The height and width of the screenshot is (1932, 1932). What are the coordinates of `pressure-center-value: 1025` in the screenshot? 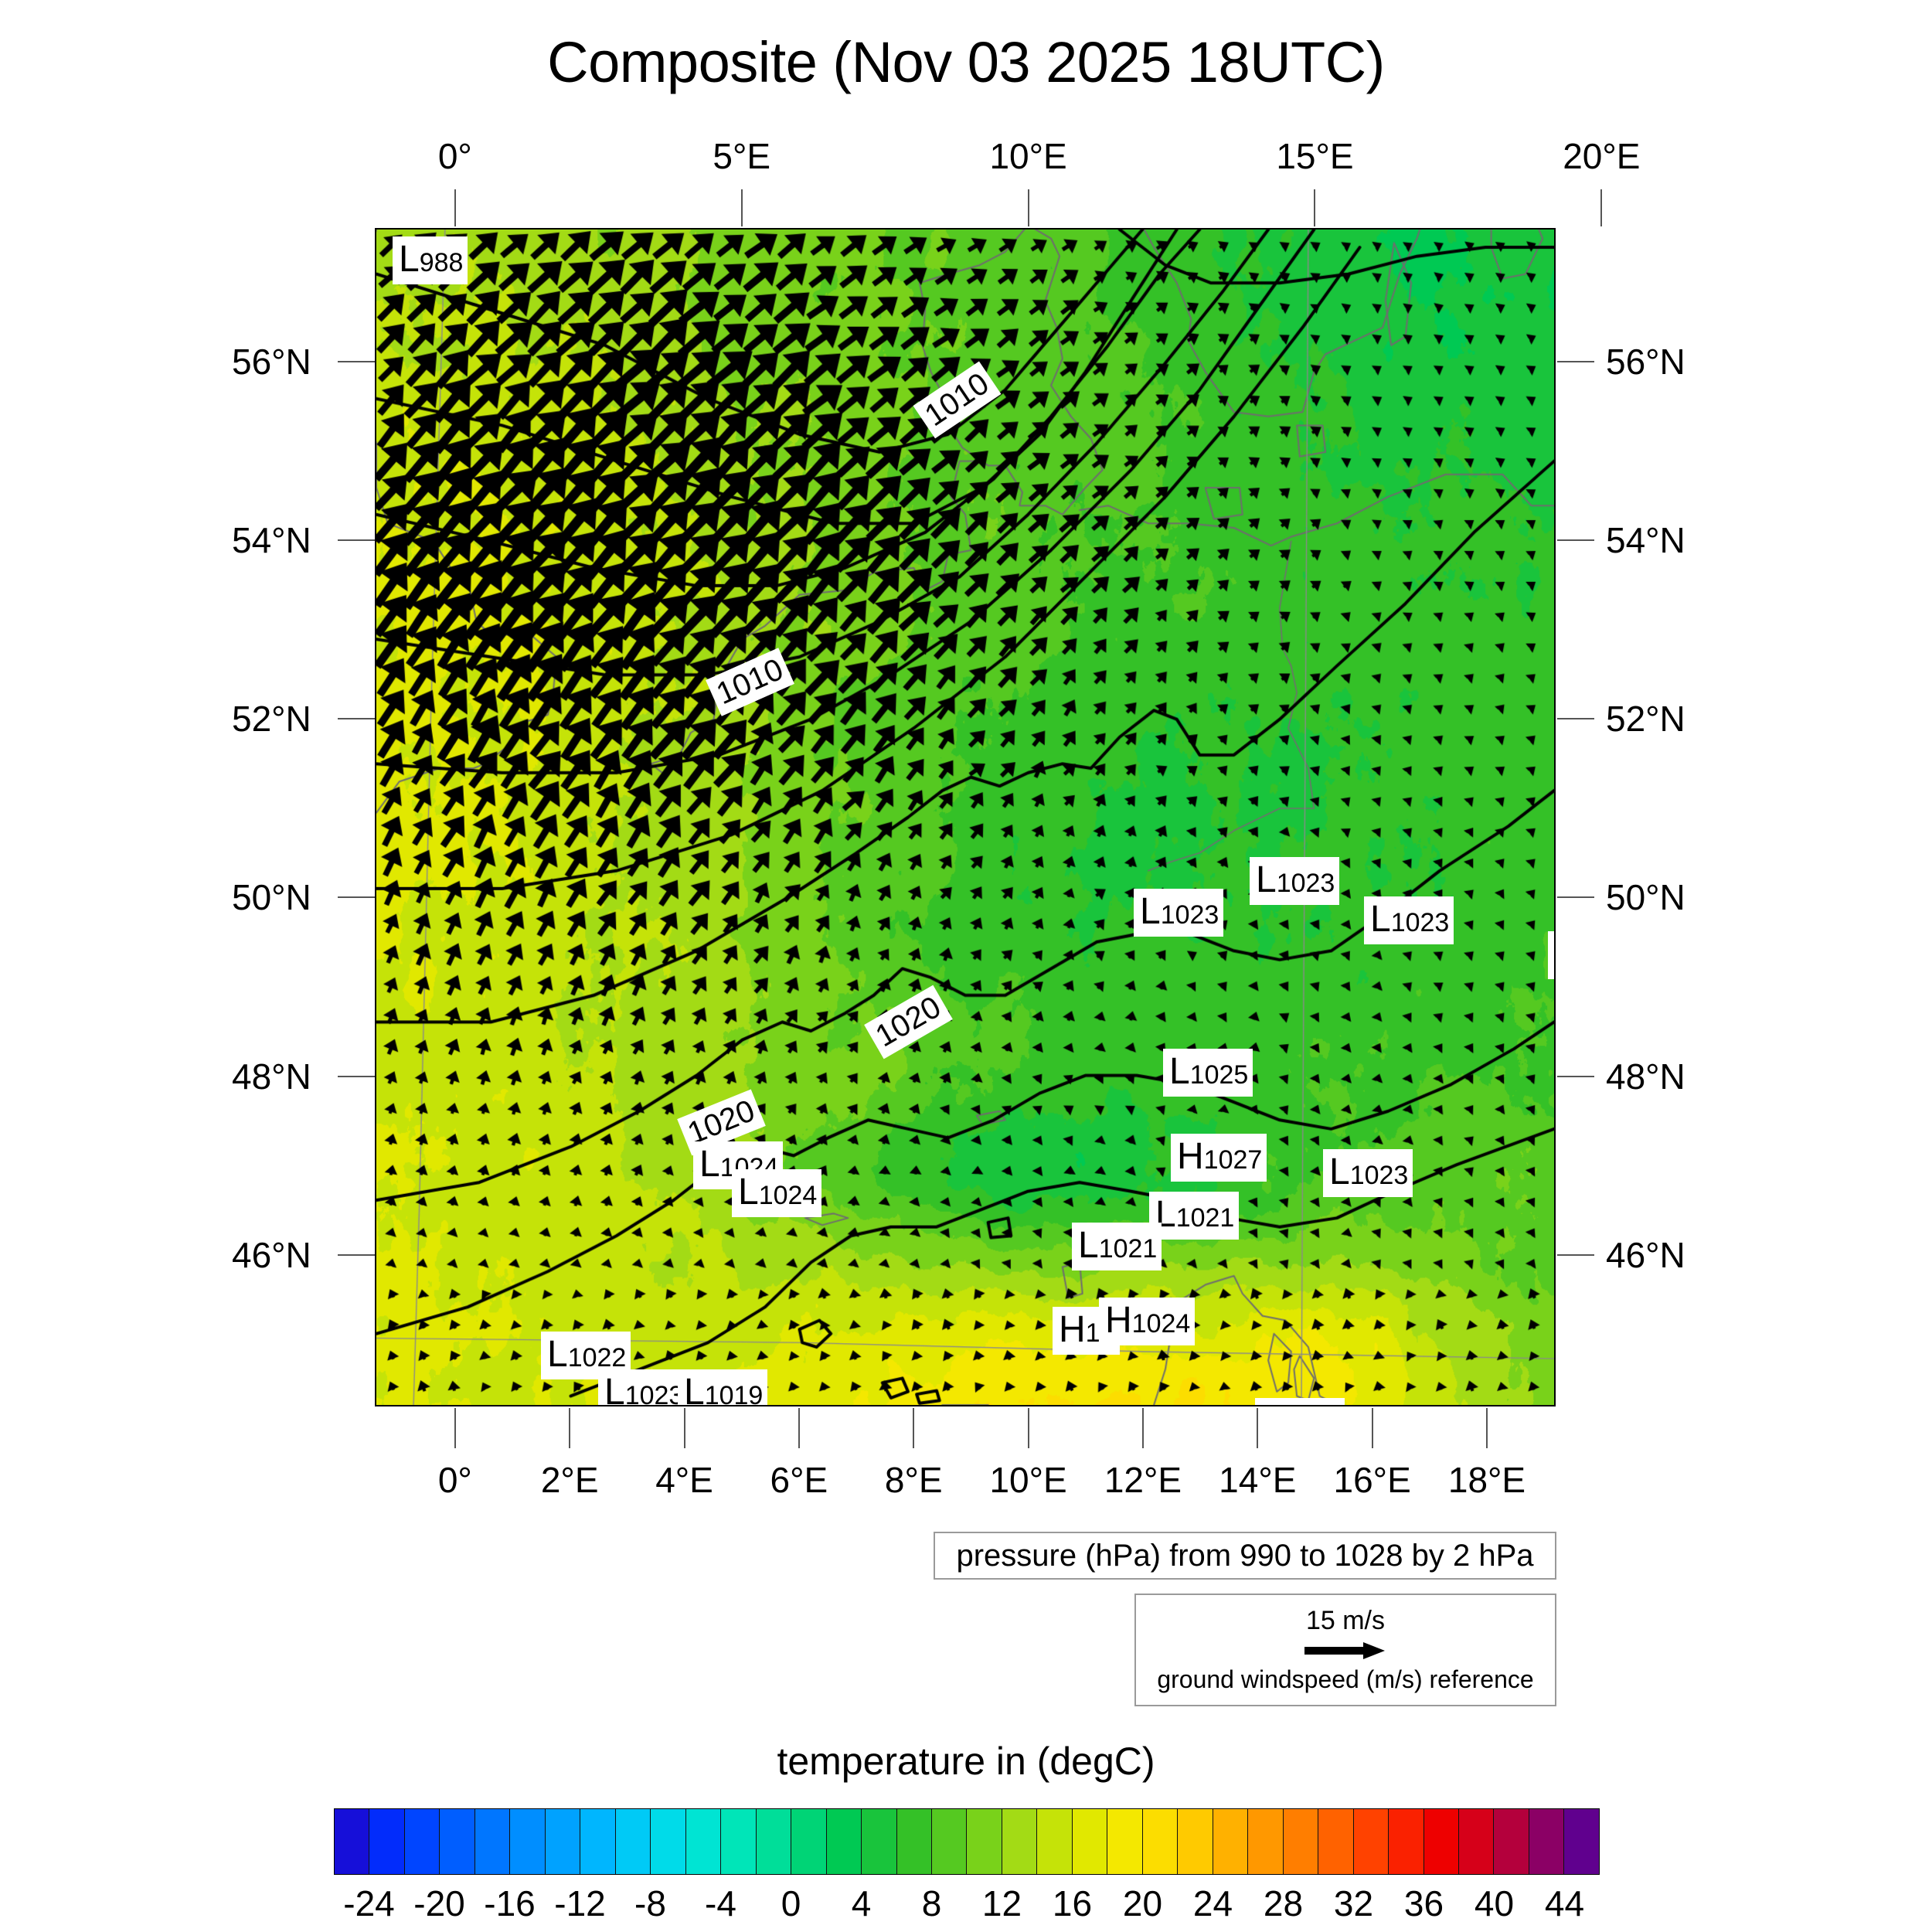 It's located at (1219, 1075).